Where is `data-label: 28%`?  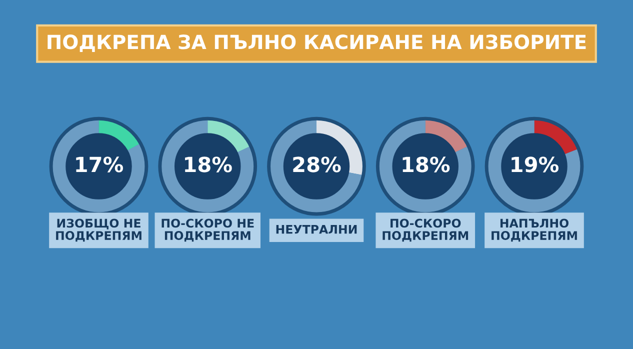
data-label: 28% is located at coordinates (317, 164).